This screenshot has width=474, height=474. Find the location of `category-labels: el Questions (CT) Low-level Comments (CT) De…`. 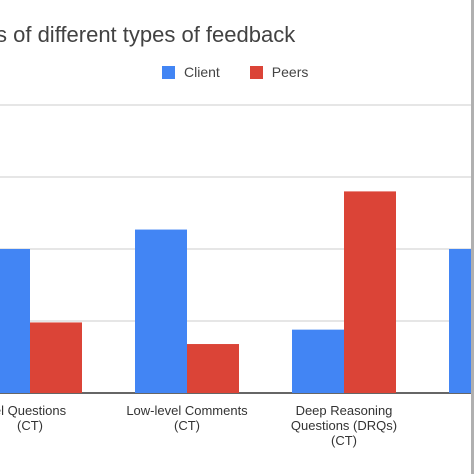

category-labels: el Questions (CT) Low-level Comments (CT) De… is located at coordinates (198, 425).